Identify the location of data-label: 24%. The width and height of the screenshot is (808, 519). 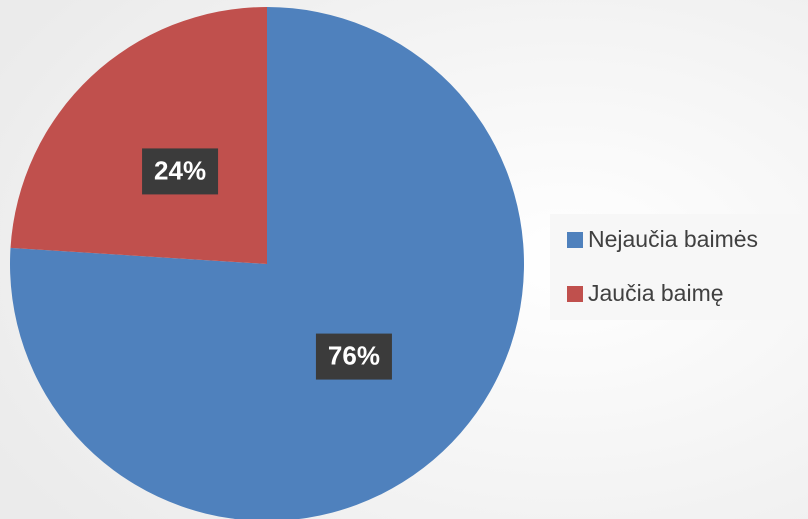
(180, 170).